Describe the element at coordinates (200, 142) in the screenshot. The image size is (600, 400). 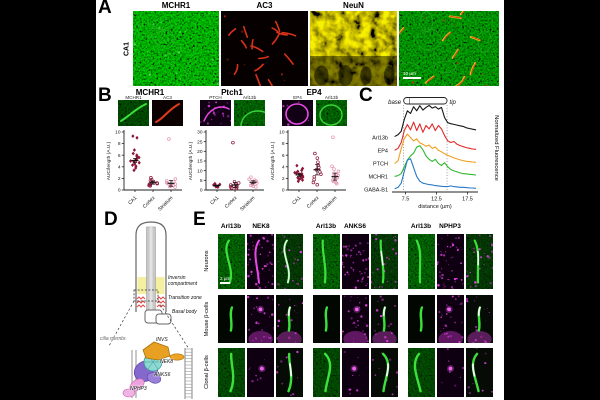
I see `svg-text: 25` at that location.